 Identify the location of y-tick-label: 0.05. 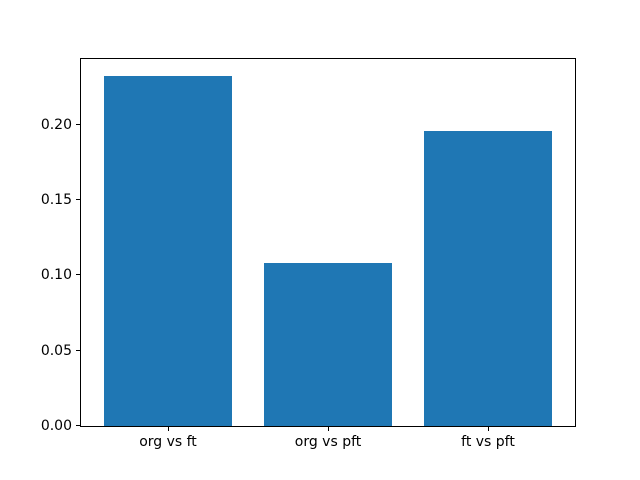
(56, 351).